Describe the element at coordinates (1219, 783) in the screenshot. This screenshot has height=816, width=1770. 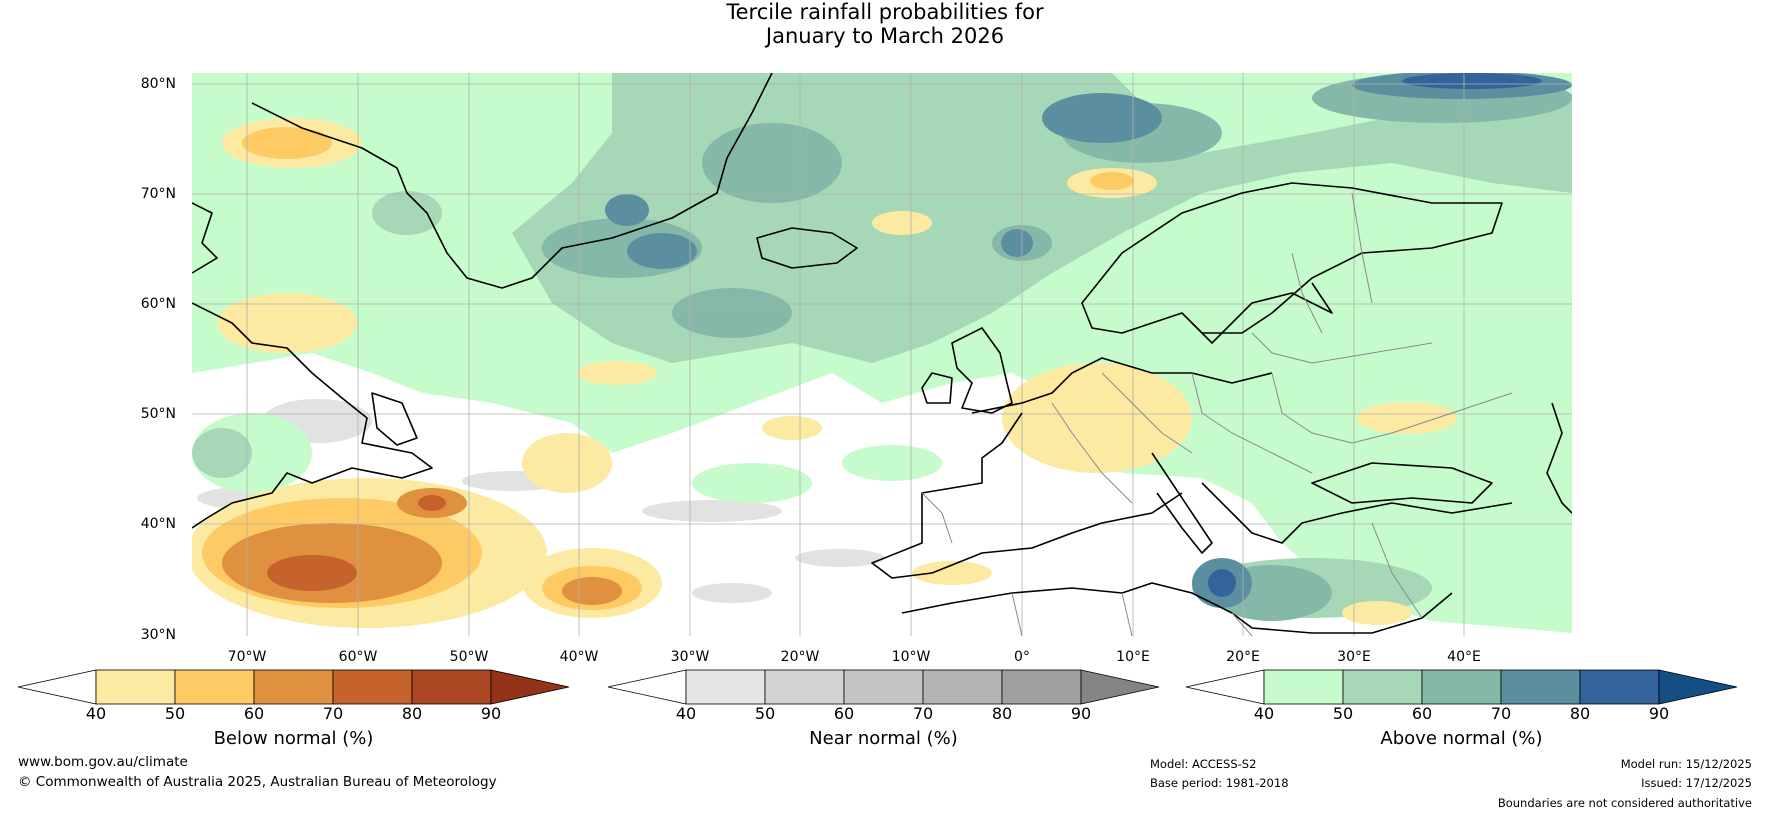
I see `base-period-text: Base period: 1981-2018` at that location.